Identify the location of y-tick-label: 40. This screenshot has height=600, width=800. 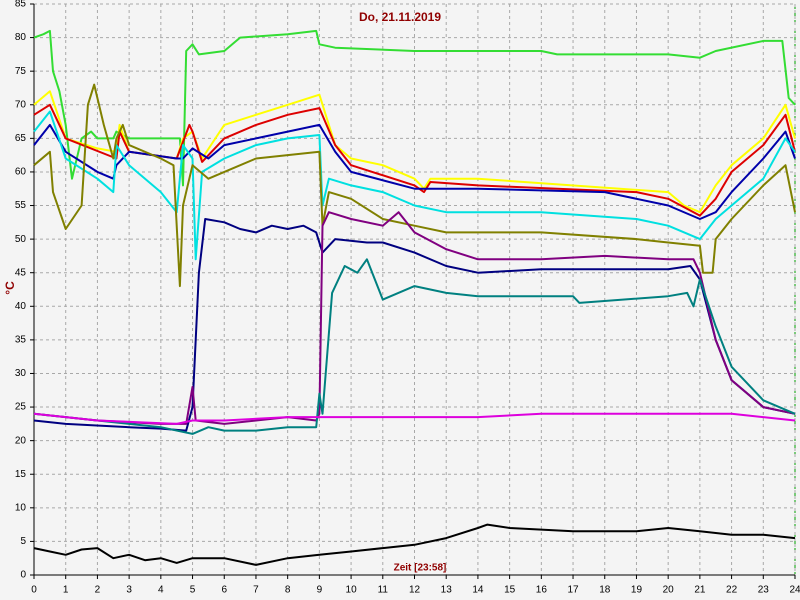
(21, 306).